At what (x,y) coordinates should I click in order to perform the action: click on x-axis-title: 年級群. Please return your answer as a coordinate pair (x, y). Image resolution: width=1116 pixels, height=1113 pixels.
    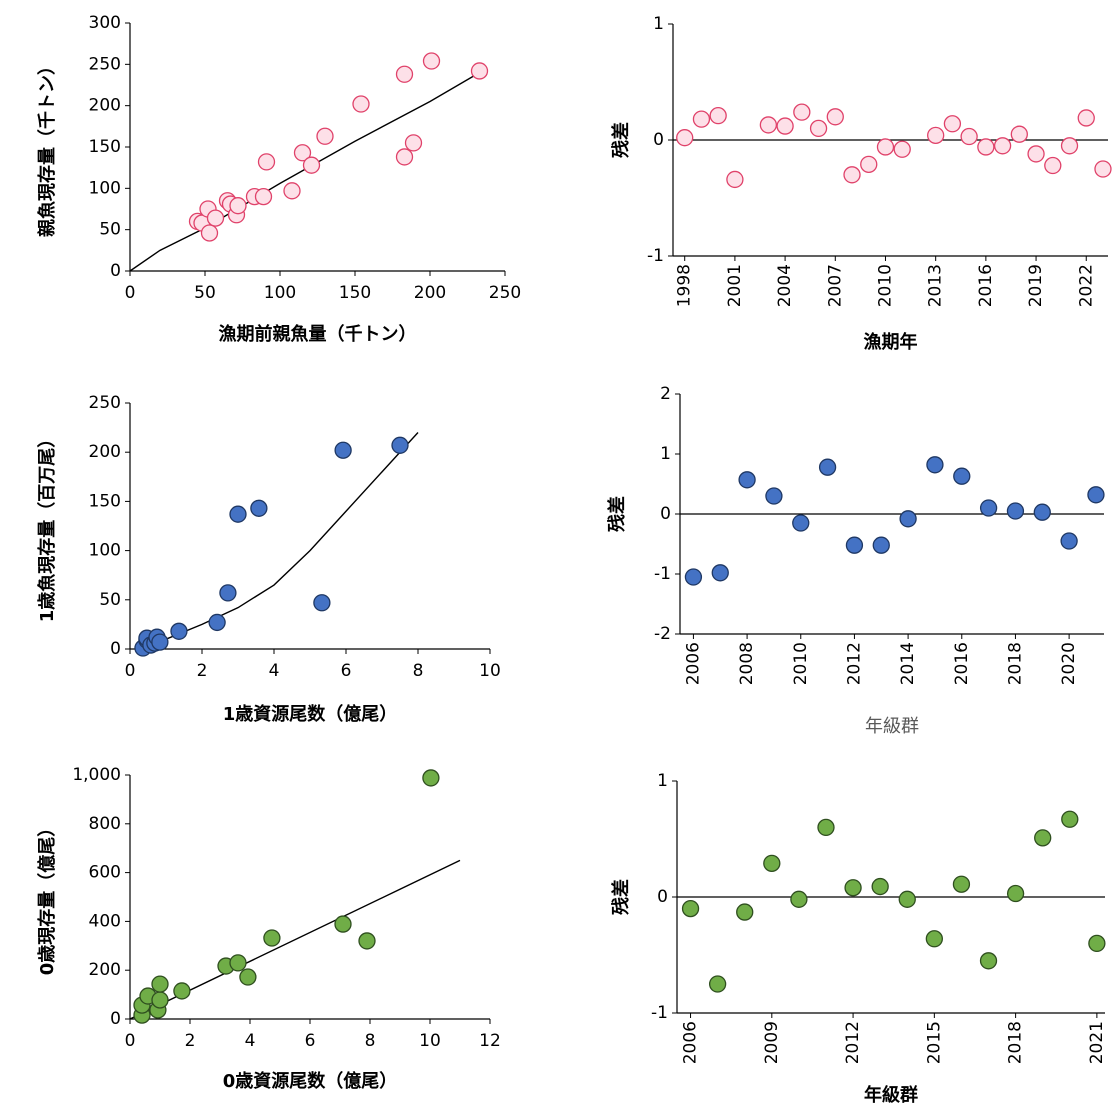
    Looking at the image, I should click on (891, 1095).